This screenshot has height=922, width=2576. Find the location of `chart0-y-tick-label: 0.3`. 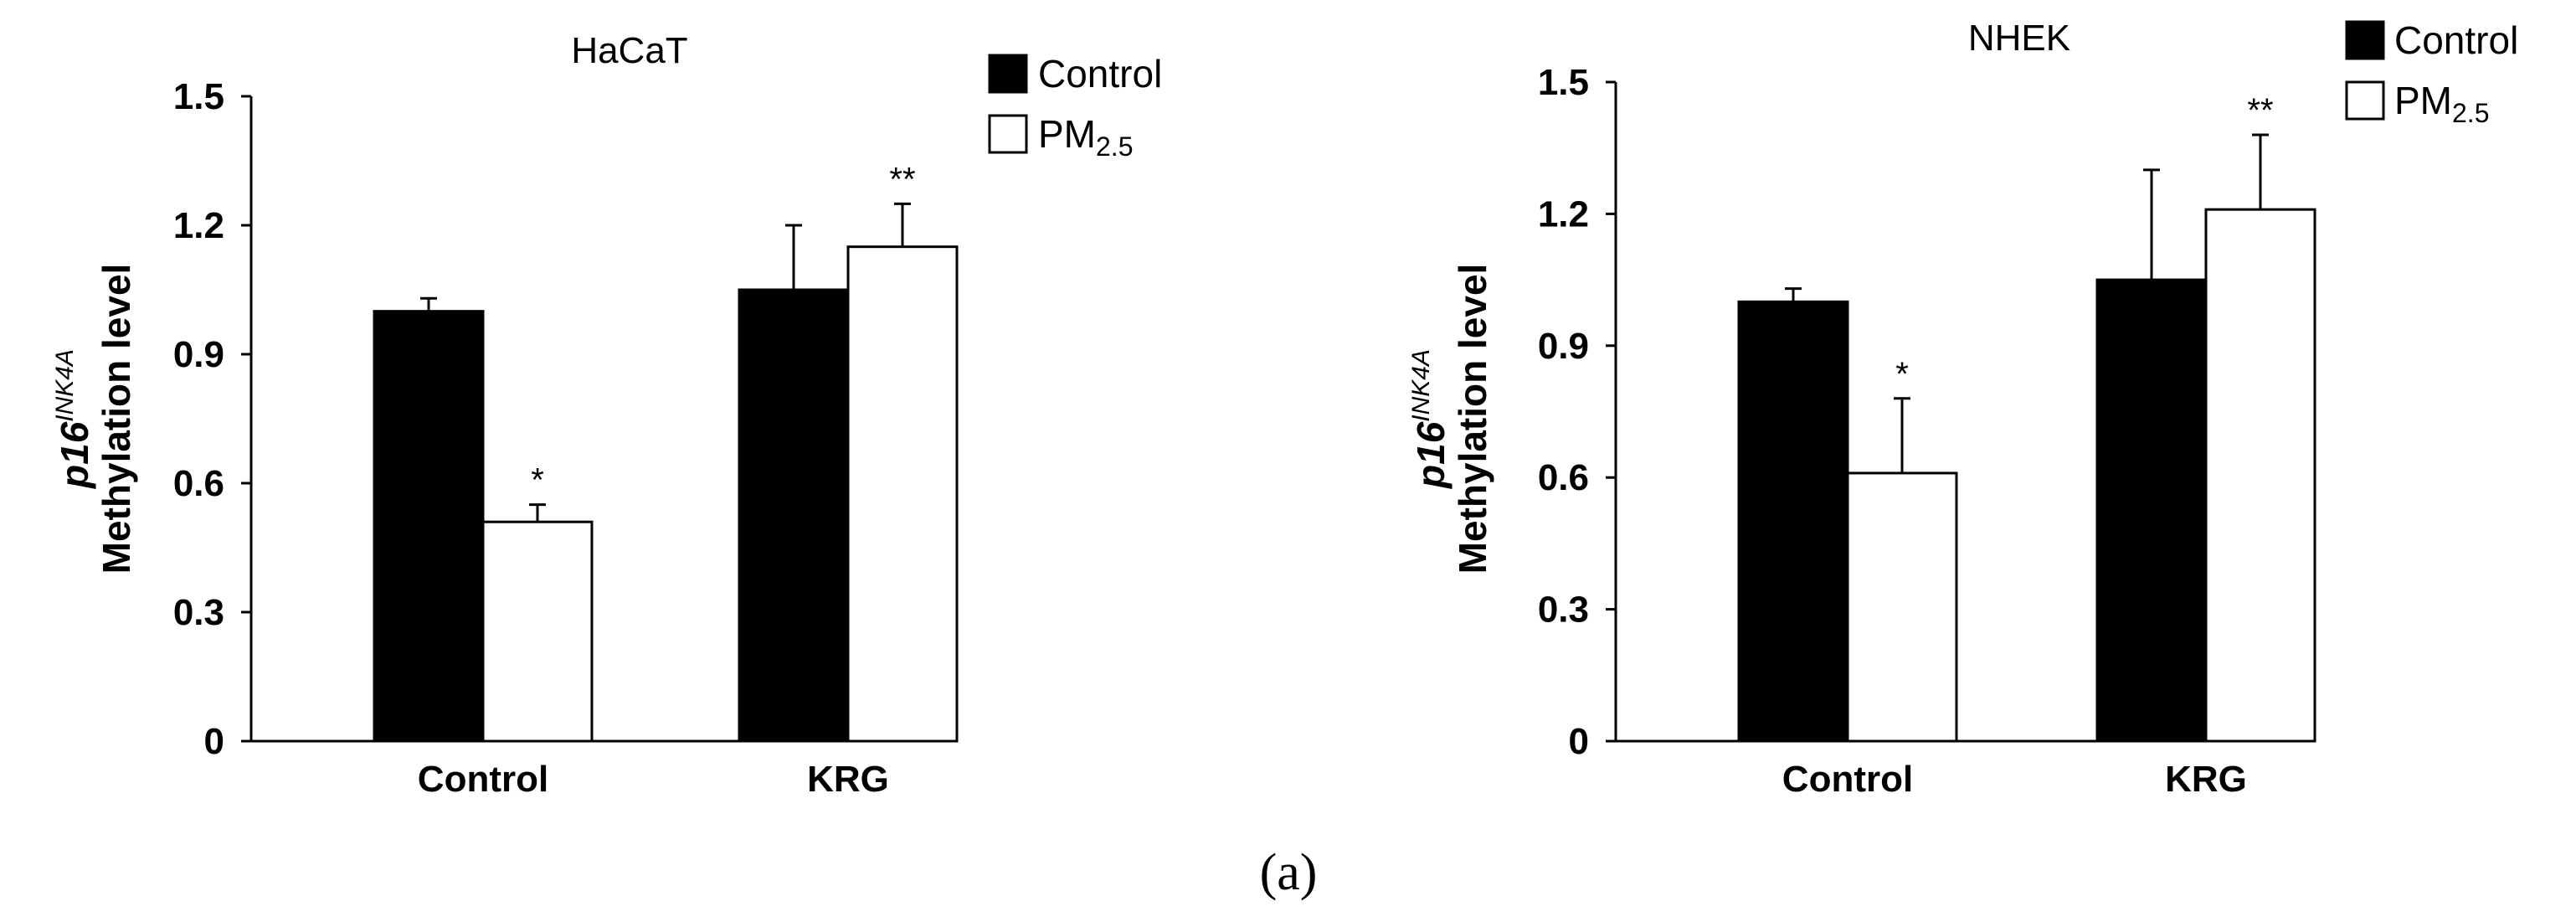

chart0-y-tick-label: 0.3 is located at coordinates (199, 613).